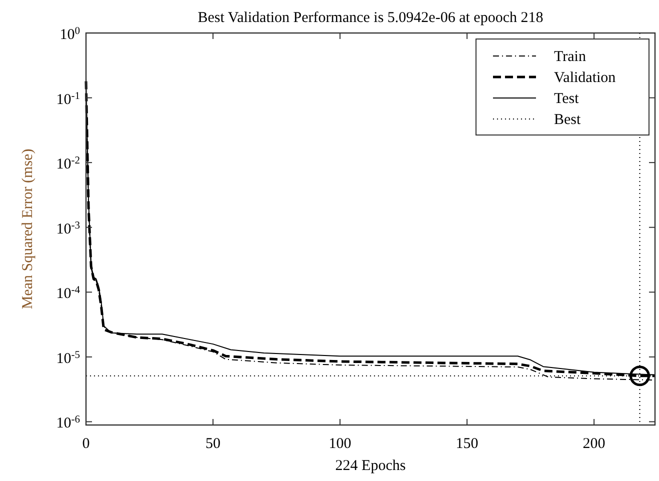  I want to click on y-tick-label: 10$^{-6}$, so click(68, 423).